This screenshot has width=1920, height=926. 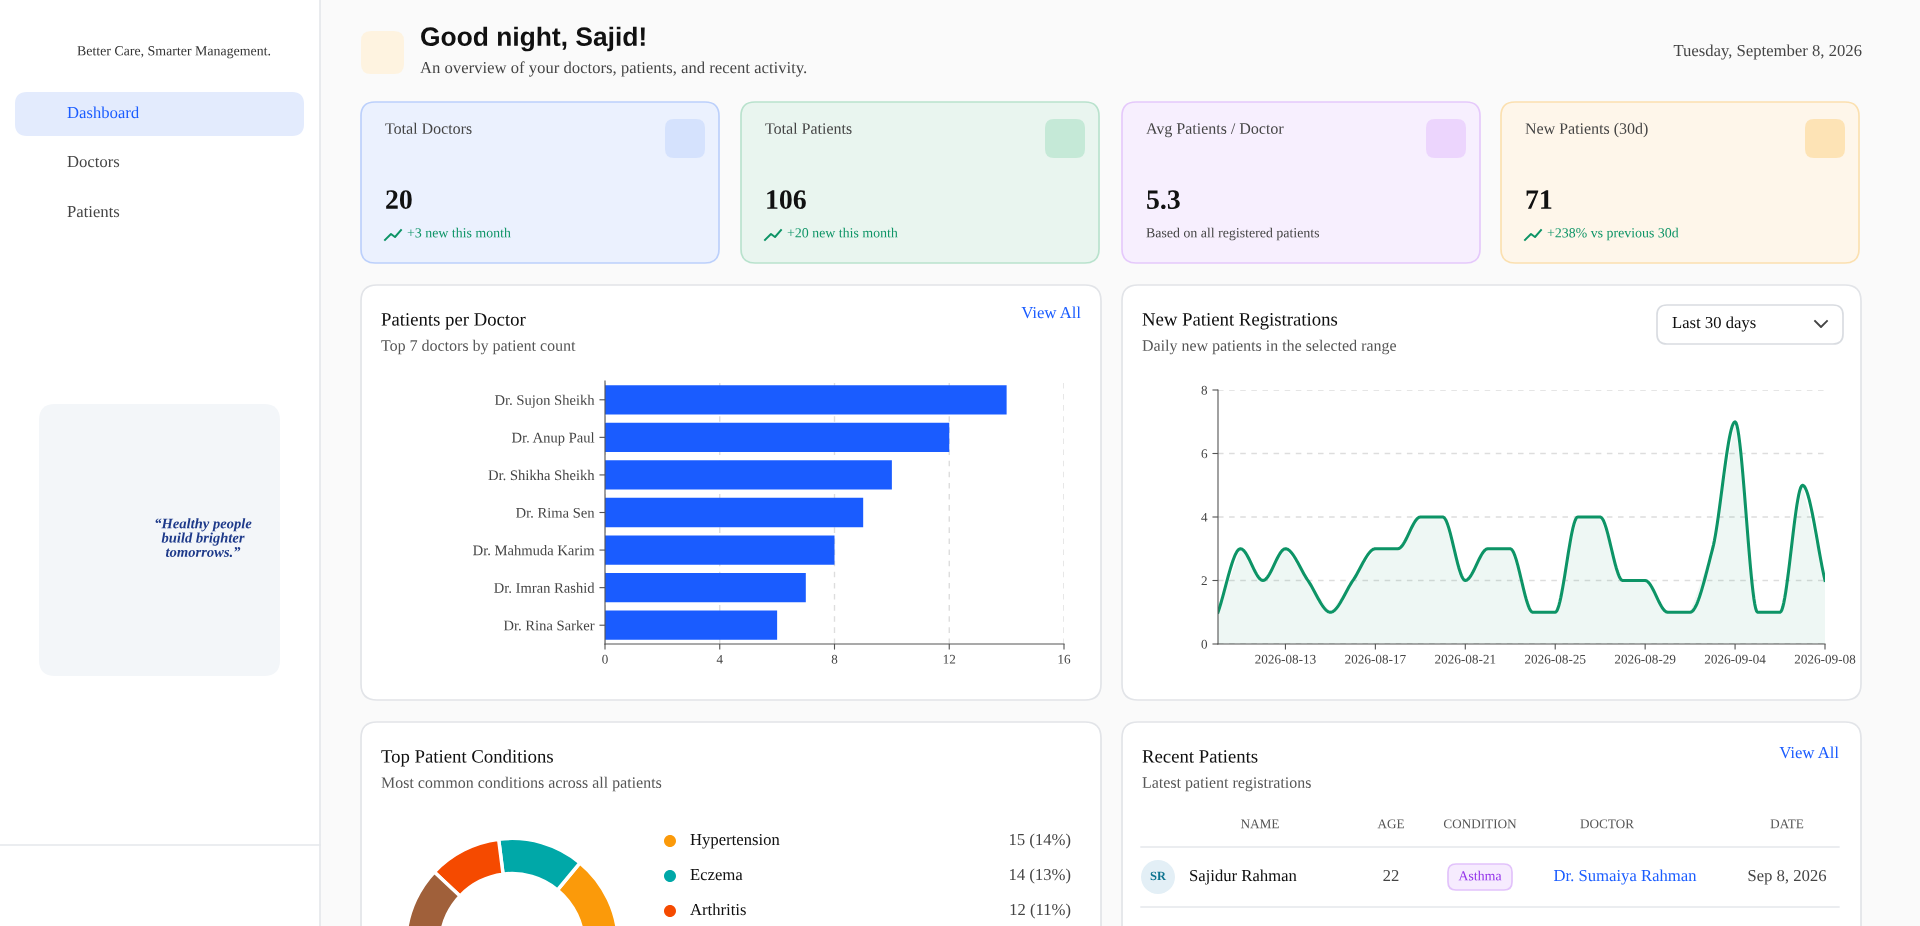 What do you see at coordinates (1200, 756) in the screenshot?
I see `text: Recent Patients` at bounding box center [1200, 756].